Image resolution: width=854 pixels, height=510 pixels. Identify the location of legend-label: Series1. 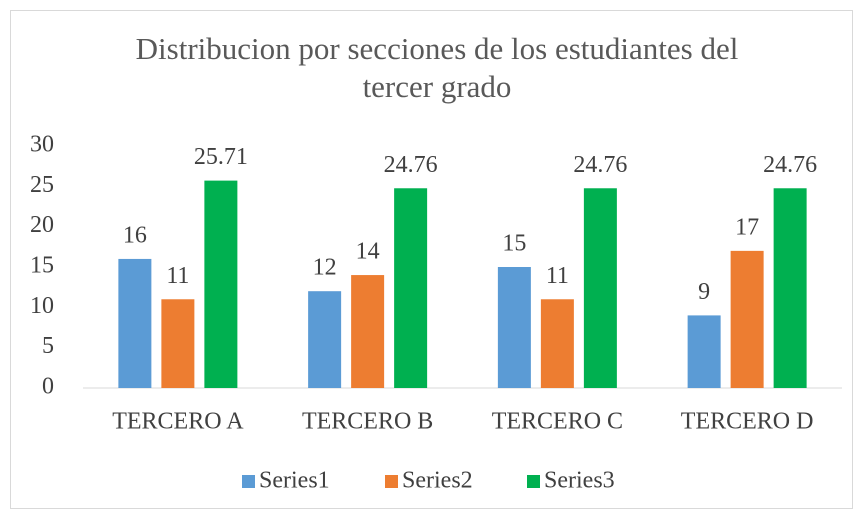
(294, 481).